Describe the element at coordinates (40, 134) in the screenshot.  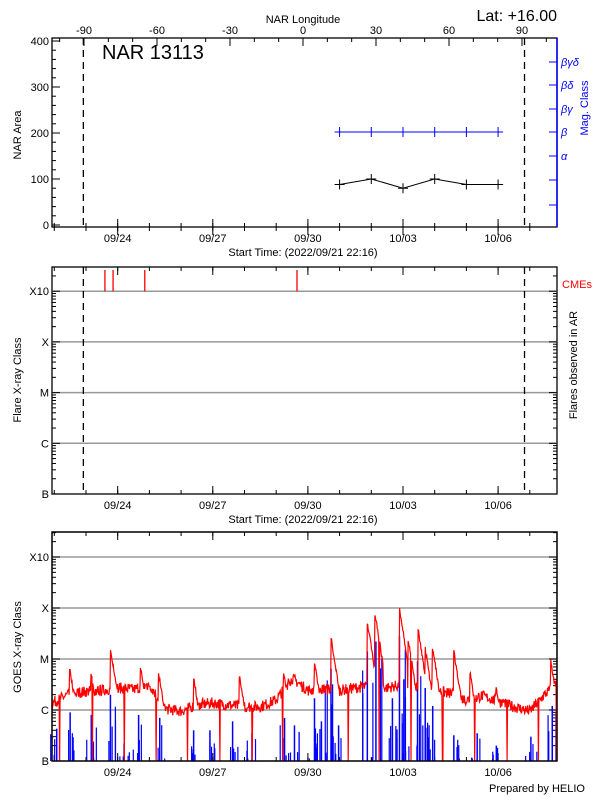
I see `area-y-tick-label: 200` at that location.